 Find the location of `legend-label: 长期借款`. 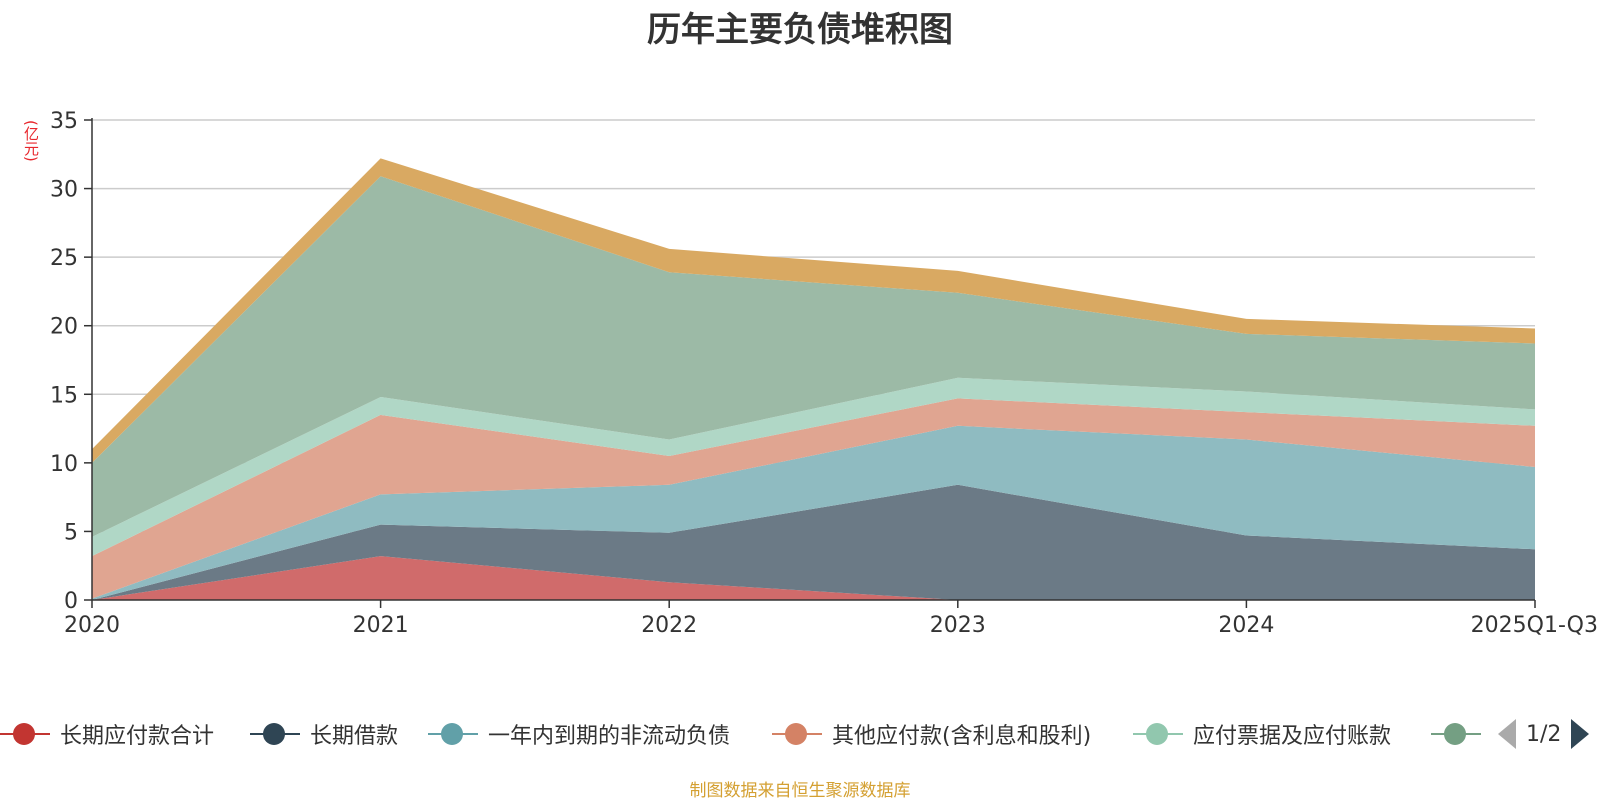

legend-label: 长期借款 is located at coordinates (354, 736).